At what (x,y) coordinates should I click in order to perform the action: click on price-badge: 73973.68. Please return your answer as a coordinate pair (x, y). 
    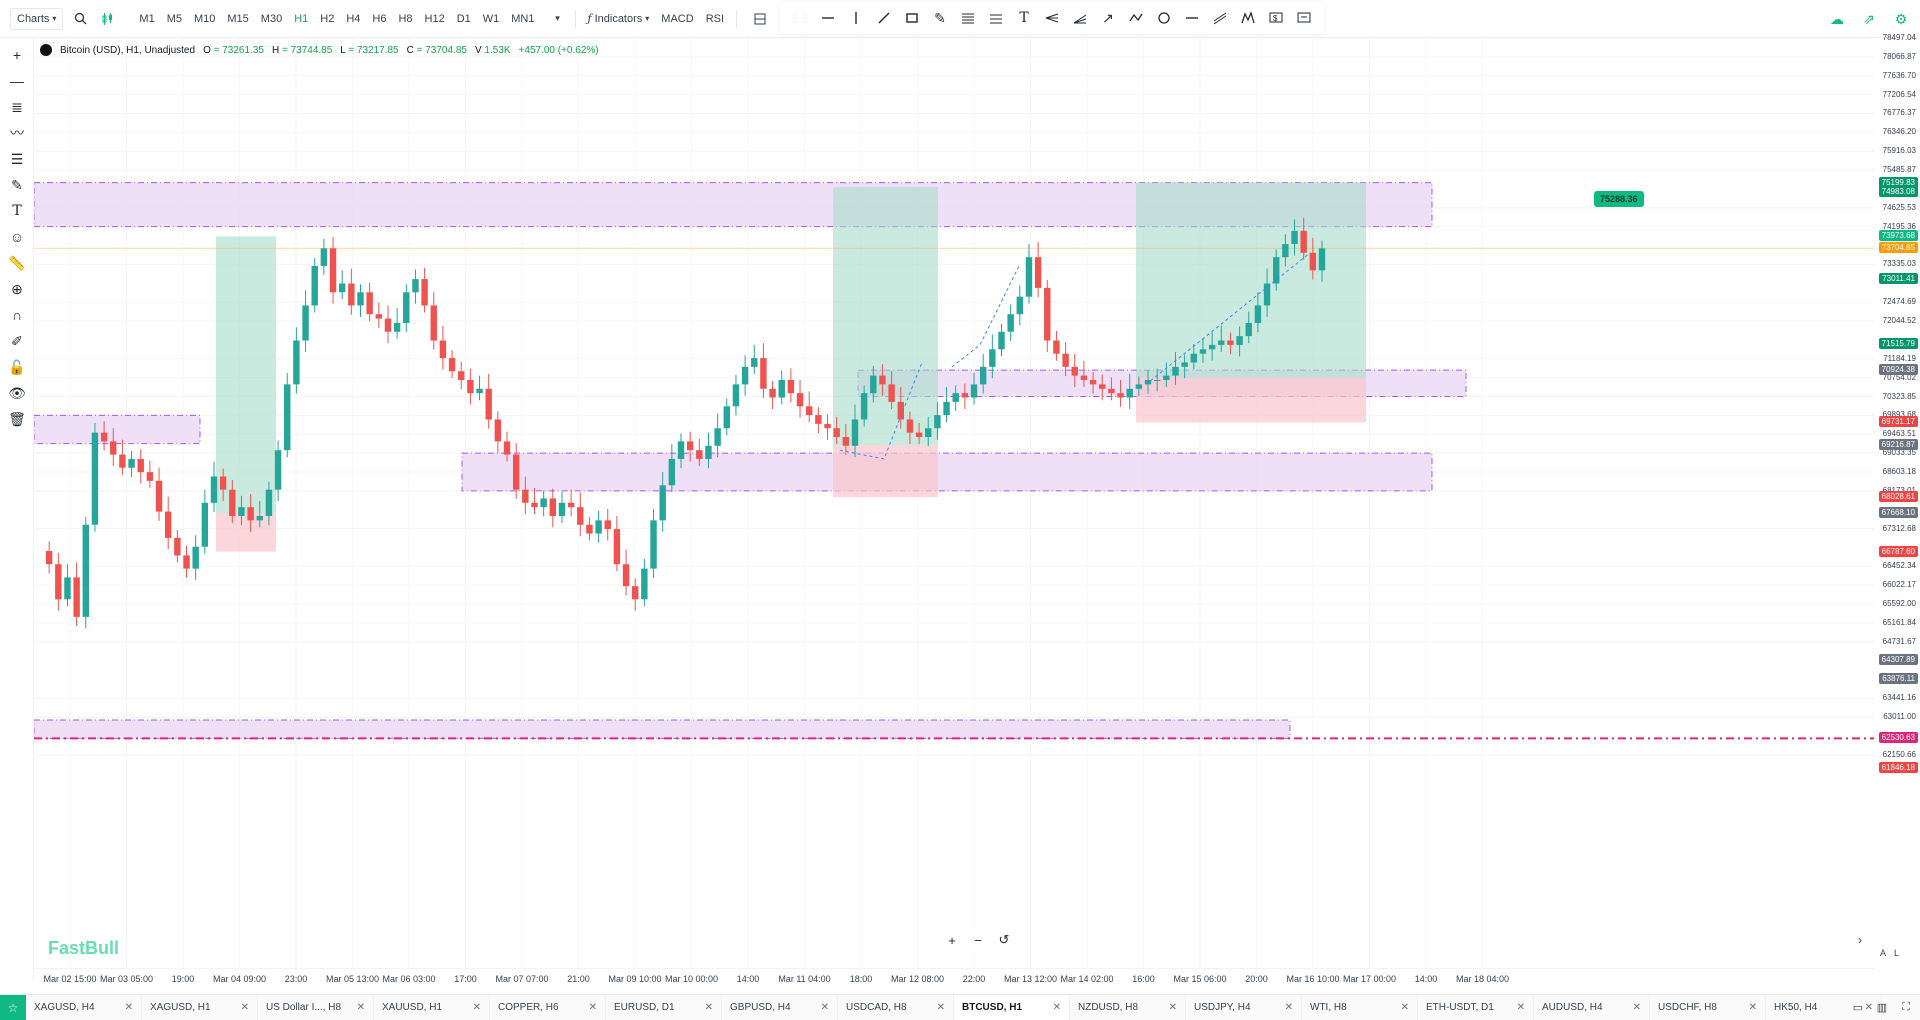
    Looking at the image, I should click on (1898, 236).